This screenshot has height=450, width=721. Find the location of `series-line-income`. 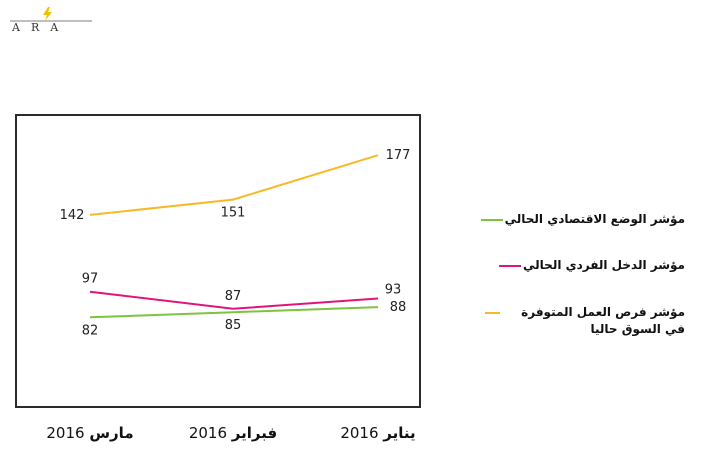

series-line-income is located at coordinates (234, 300).